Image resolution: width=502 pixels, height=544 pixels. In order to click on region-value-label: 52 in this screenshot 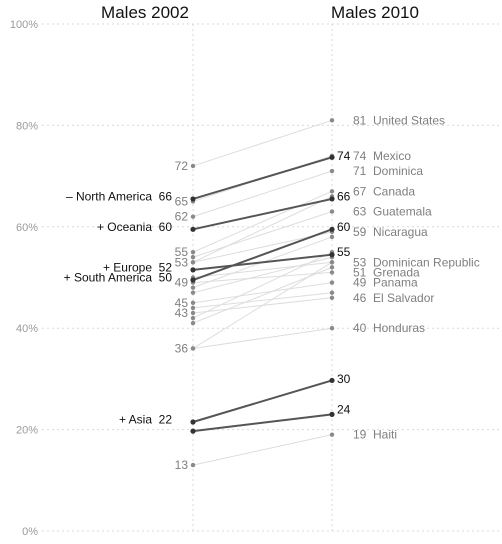, I will do `click(166, 267)`.